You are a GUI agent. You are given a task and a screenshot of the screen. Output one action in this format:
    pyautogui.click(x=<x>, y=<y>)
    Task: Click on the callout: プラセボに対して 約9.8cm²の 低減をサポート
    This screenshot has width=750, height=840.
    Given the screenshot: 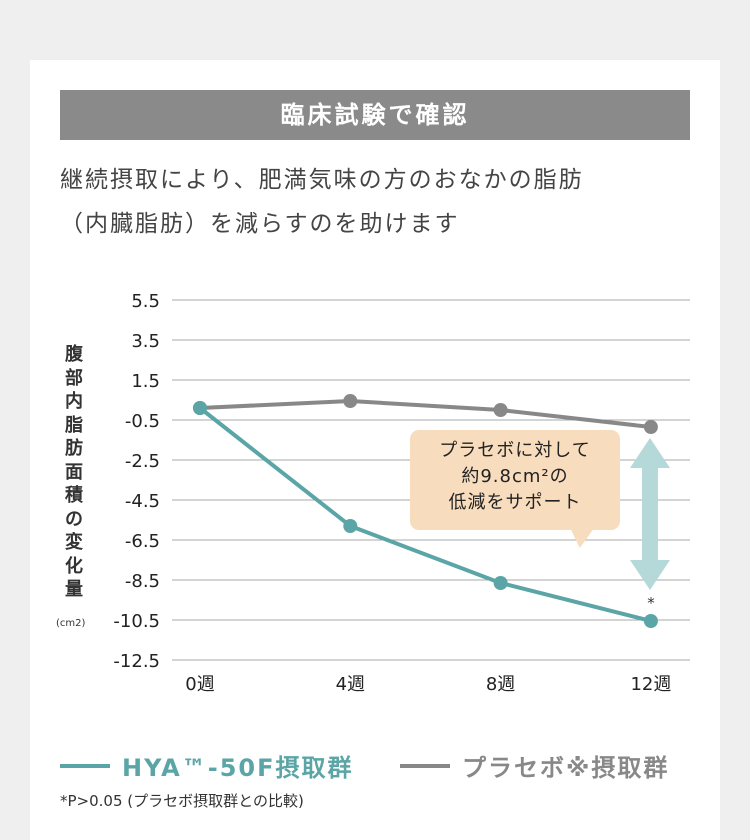 What is the action you would take?
    pyautogui.click(x=515, y=480)
    